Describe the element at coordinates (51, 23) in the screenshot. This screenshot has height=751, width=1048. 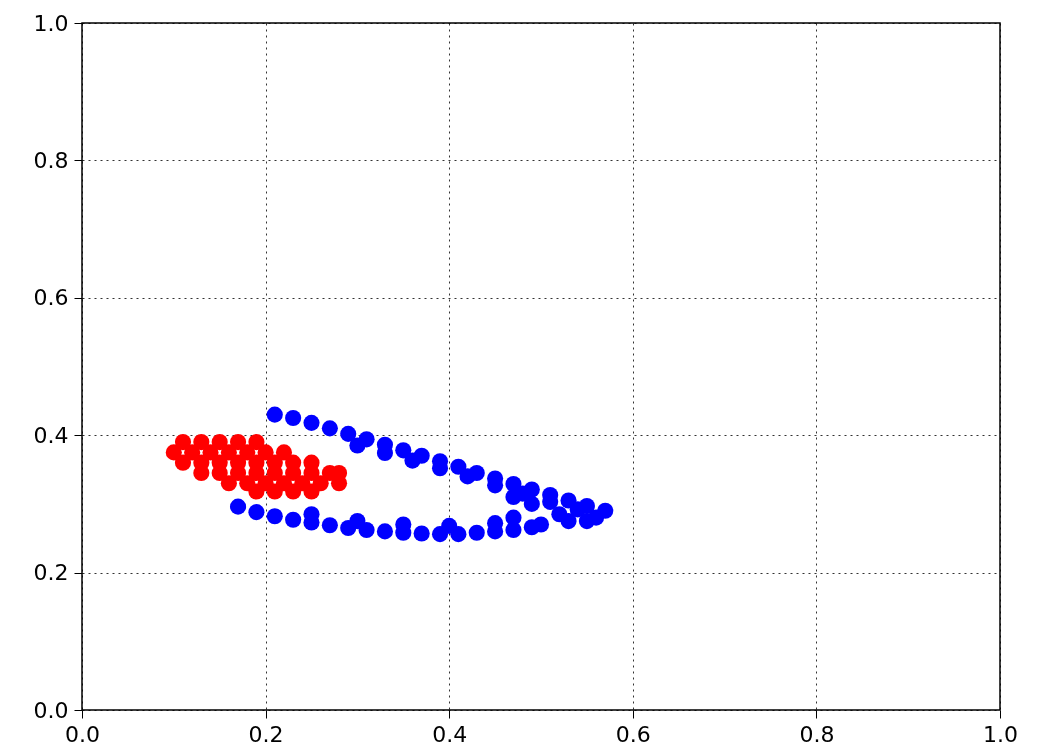
I see `y-tick-label: 1.0` at that location.